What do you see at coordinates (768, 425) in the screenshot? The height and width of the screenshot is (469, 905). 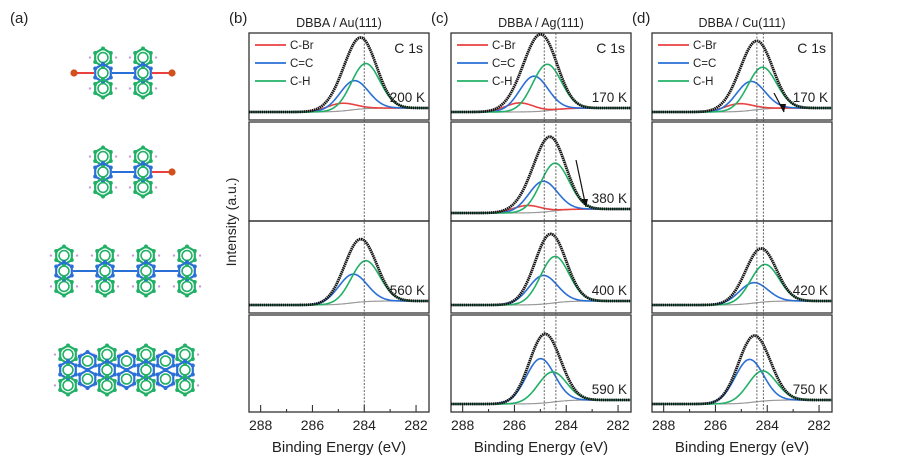 I see `x-tick-label: 284` at bounding box center [768, 425].